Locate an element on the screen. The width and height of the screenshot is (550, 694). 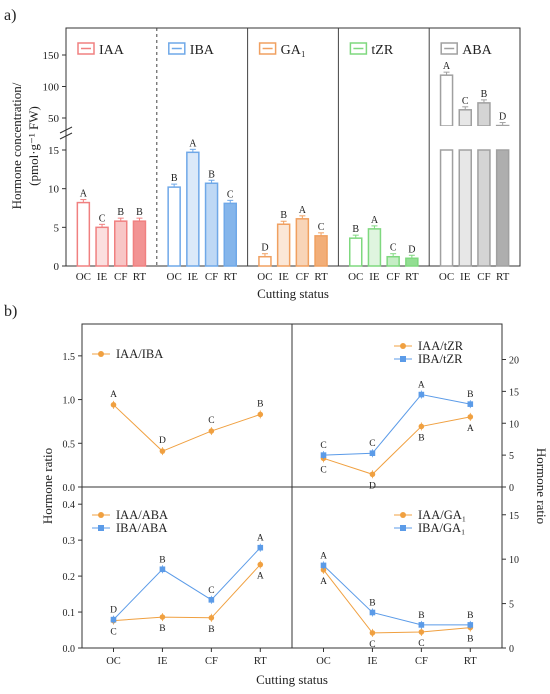
legend-label: IAA is located at coordinates (112, 50).